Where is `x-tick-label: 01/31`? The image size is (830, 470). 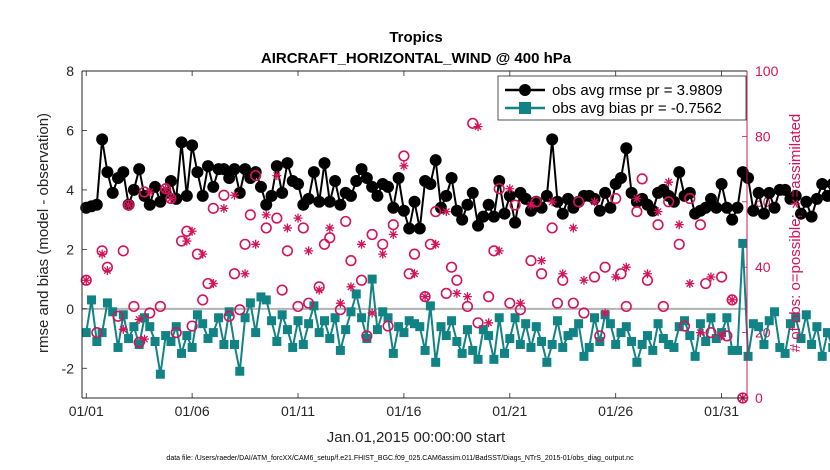 x-tick-label: 01/31 is located at coordinates (721, 411).